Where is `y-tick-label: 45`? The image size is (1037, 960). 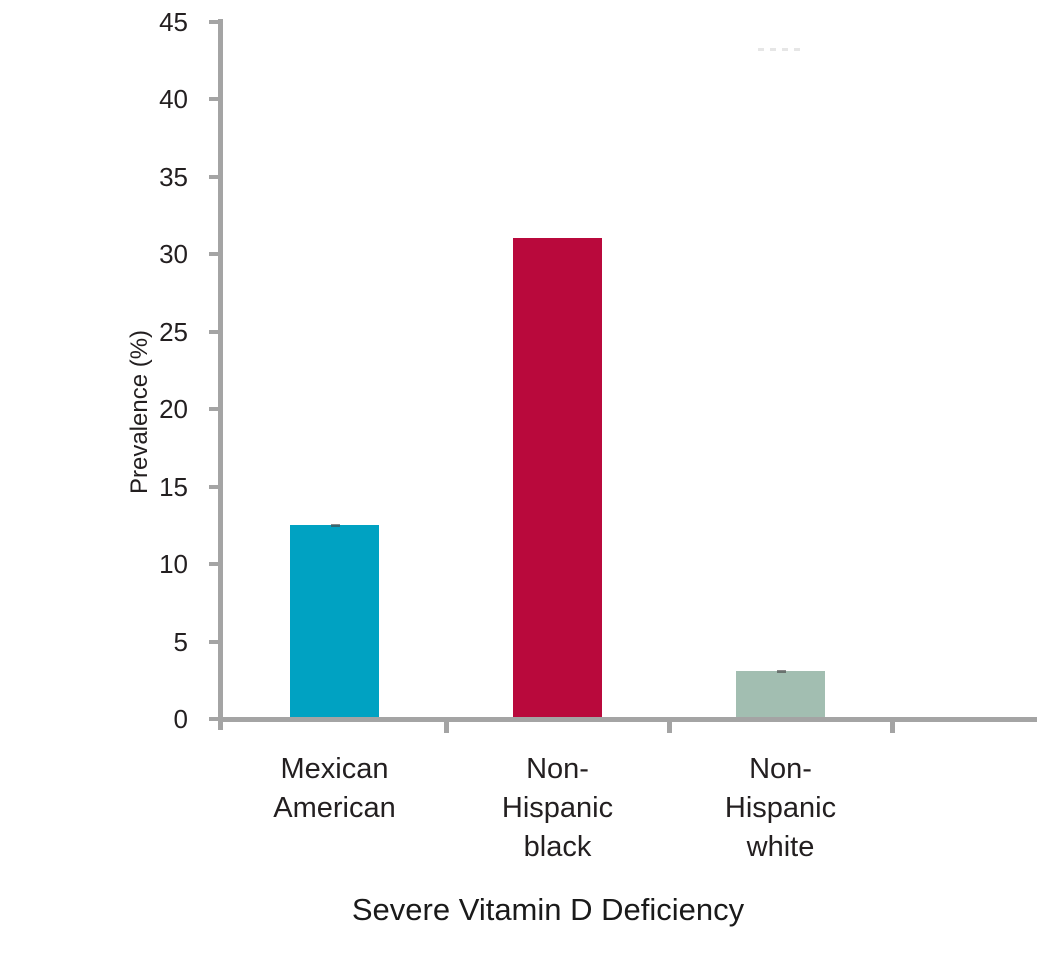
y-tick-label: 45 is located at coordinates (173, 22).